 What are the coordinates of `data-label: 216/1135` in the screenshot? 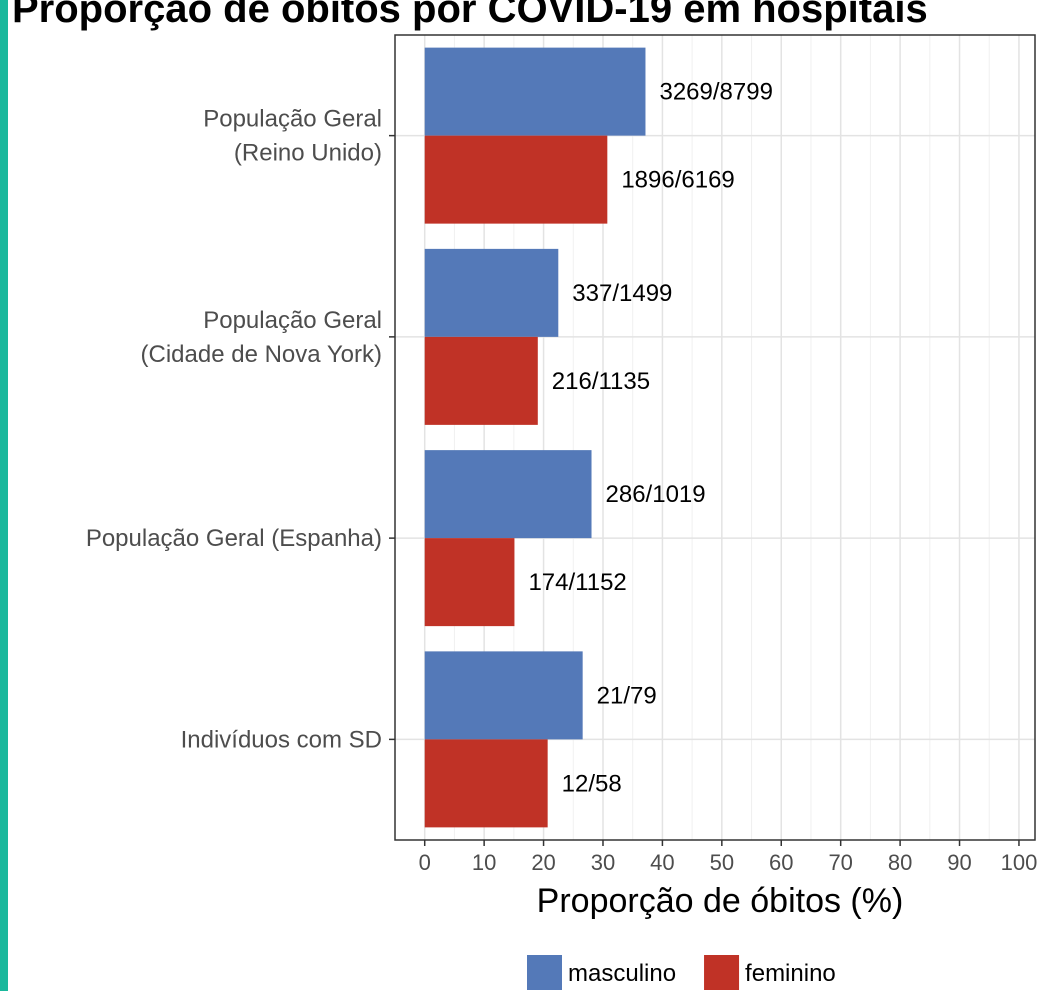 It's located at (601, 381).